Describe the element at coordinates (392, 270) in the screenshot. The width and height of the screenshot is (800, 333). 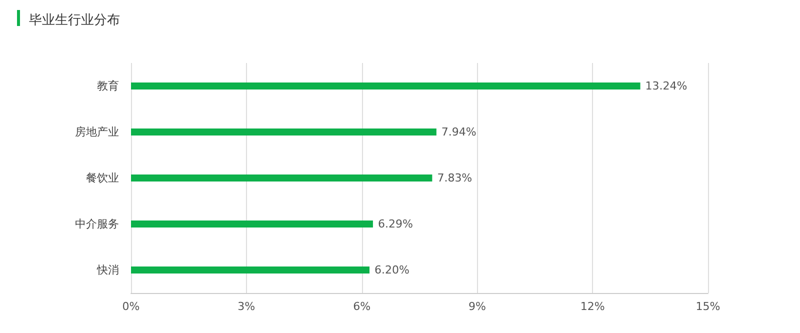
I see `data-label: 6.20%` at that location.